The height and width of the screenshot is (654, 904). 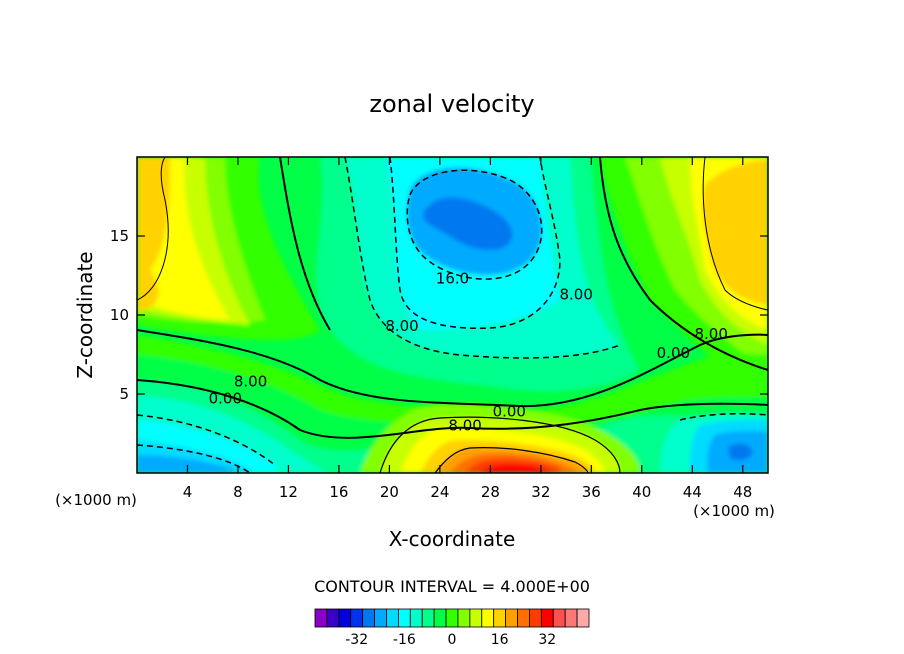 What do you see at coordinates (356, 640) in the screenshot?
I see `colorbar-tick-label: -32` at bounding box center [356, 640].